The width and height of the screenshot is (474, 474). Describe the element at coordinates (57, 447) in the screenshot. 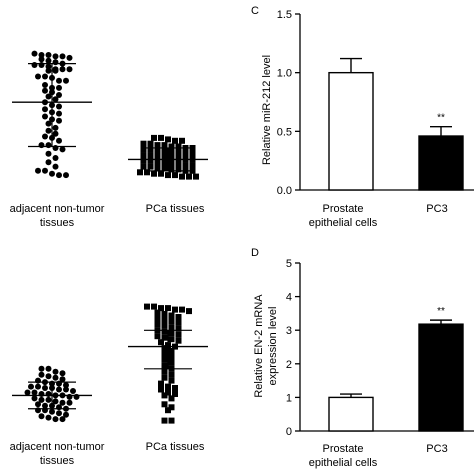

I see `panel-b-category-1-line-1: adjacent non-tumor` at that location.